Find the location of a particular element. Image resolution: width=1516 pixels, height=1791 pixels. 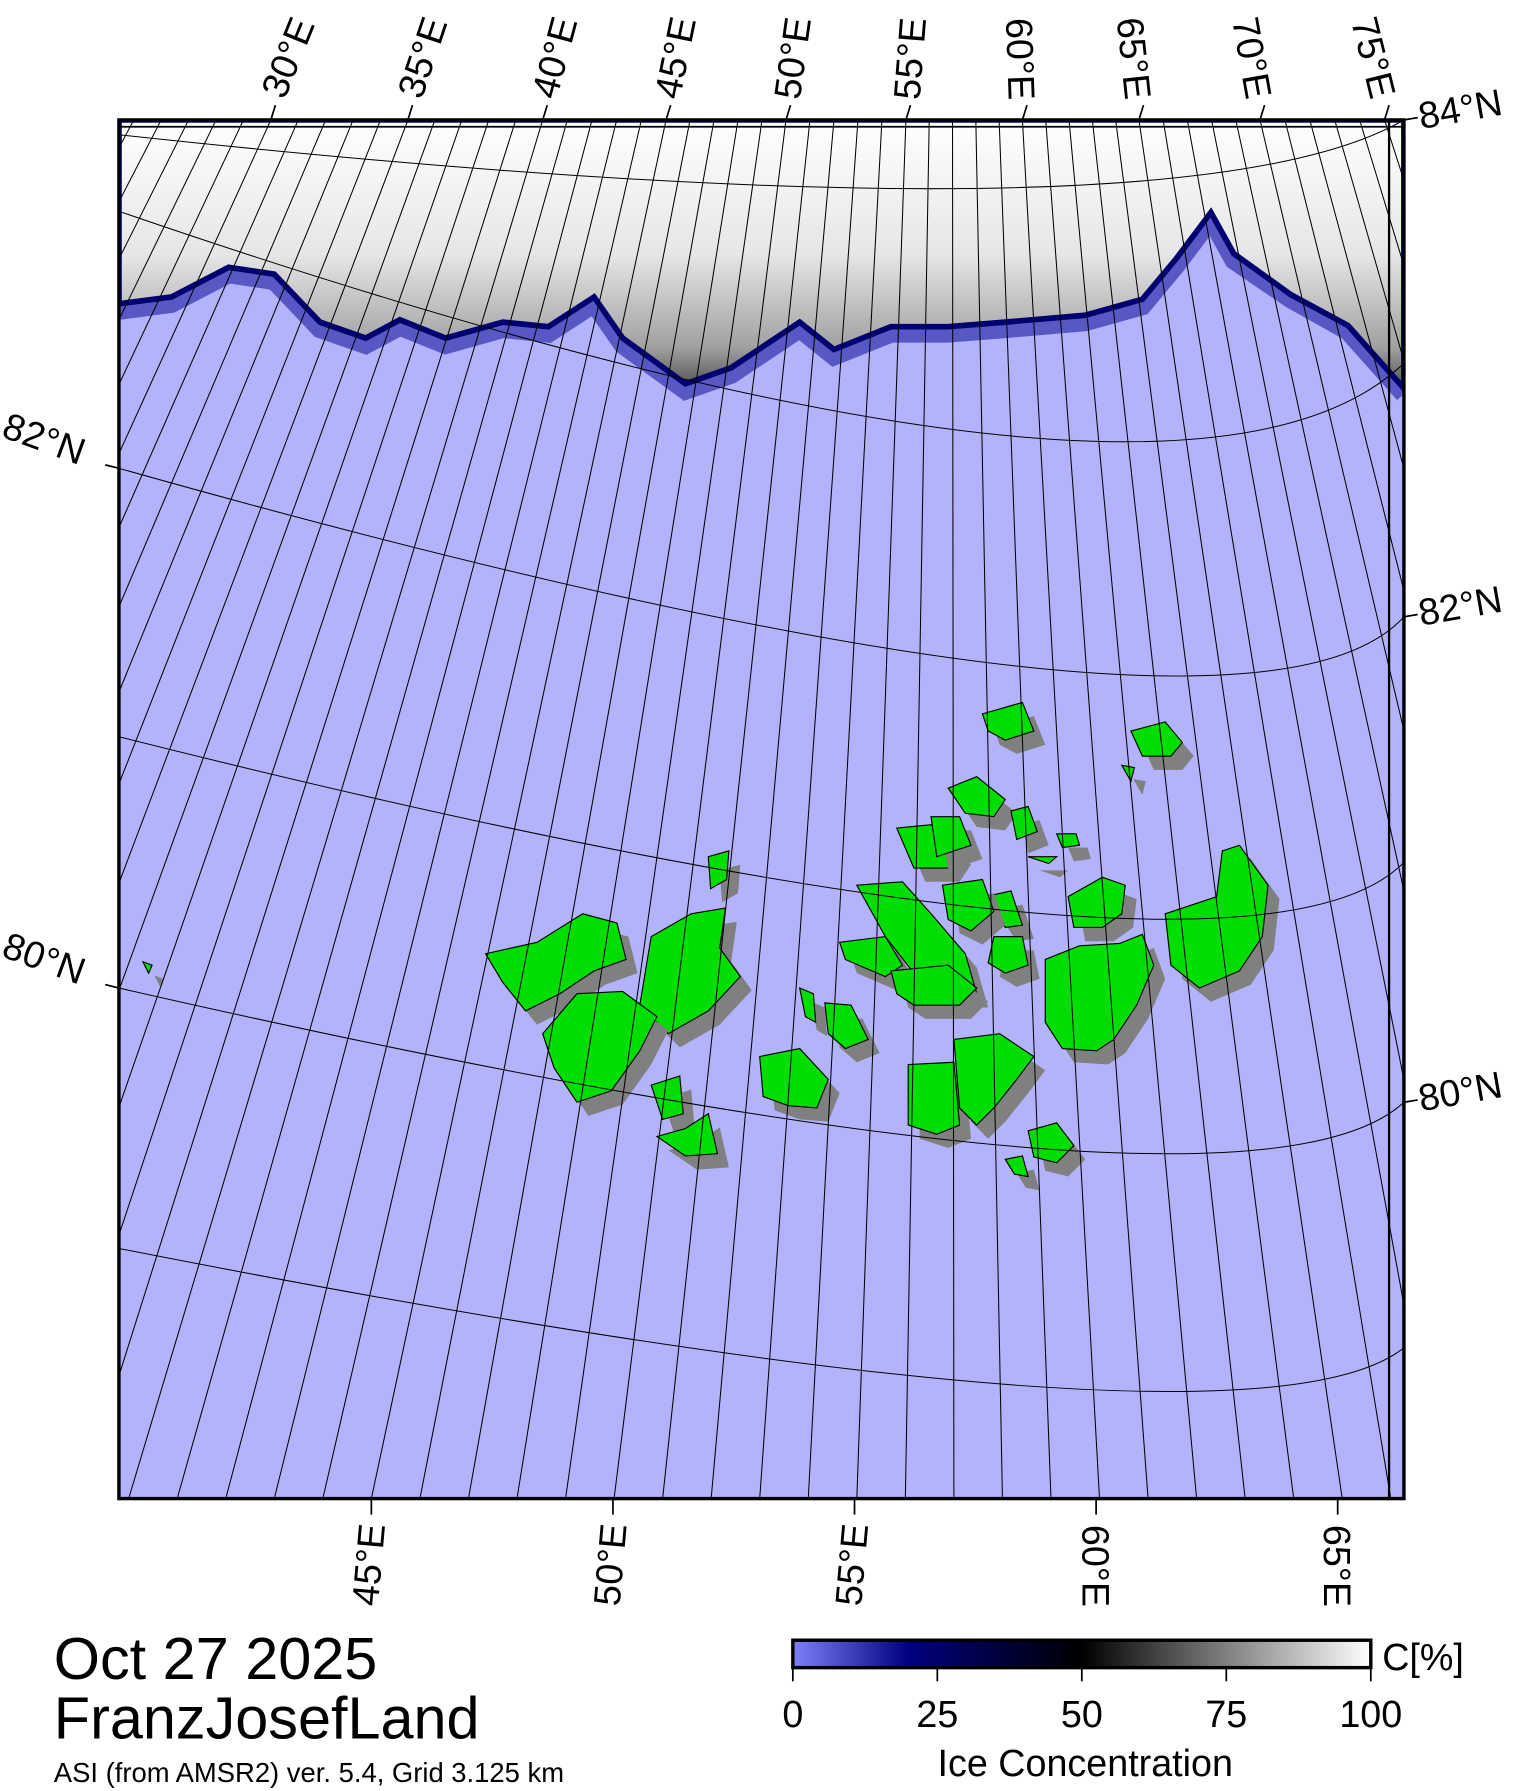

colorbar-gradient is located at coordinates (1082, 1654).